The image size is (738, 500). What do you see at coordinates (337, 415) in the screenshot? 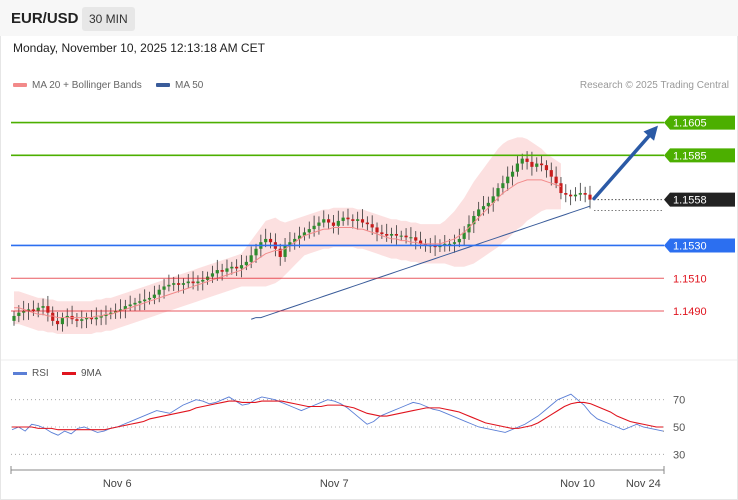
I see `rsi-ma9-line` at bounding box center [337, 415].